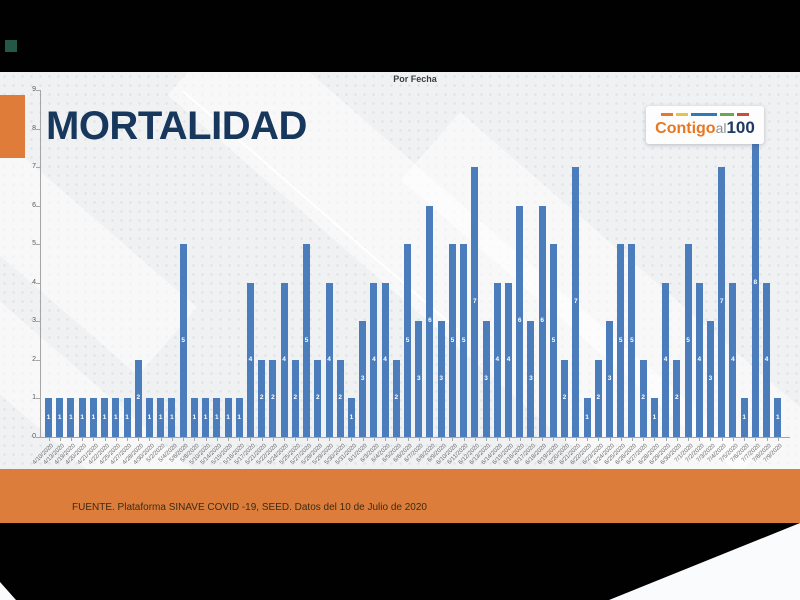 The image size is (800, 600). What do you see at coordinates (704, 561) in the screenshot?
I see `bottom-right-wedge` at bounding box center [704, 561].